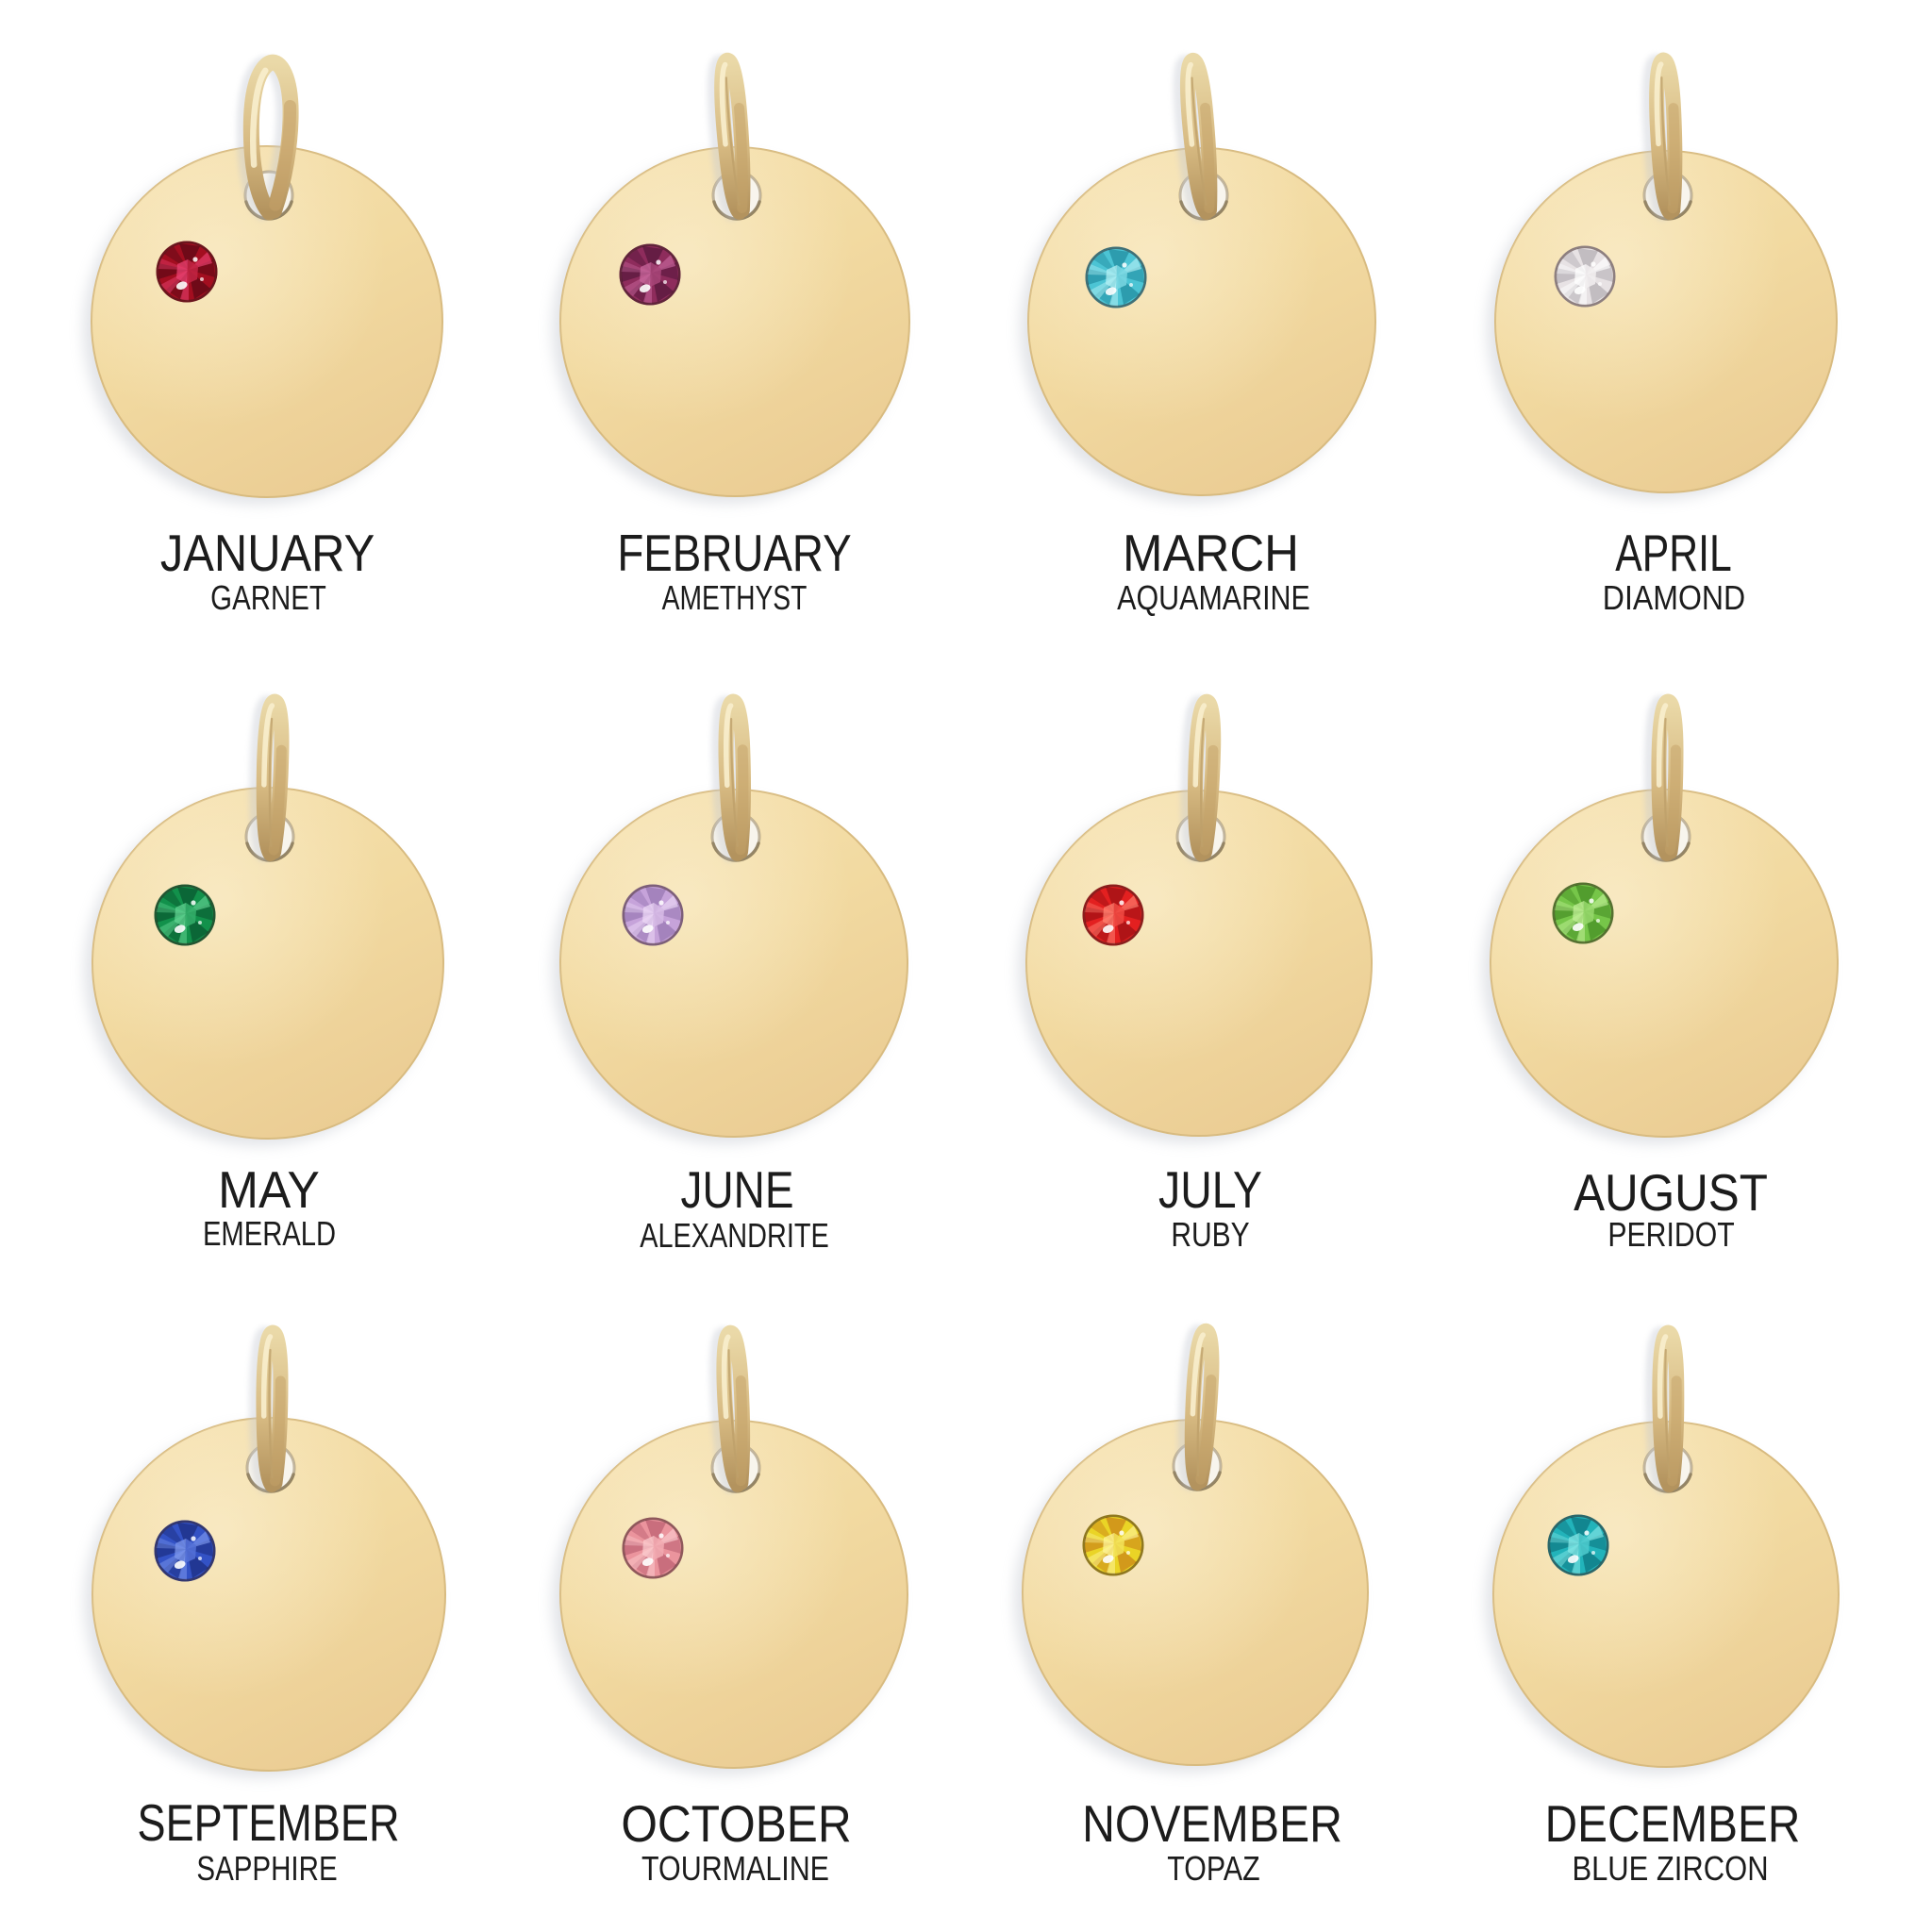  Describe the element at coordinates (269, 1822) in the screenshot. I see `svg-text: SEPTEMBER` at that location.